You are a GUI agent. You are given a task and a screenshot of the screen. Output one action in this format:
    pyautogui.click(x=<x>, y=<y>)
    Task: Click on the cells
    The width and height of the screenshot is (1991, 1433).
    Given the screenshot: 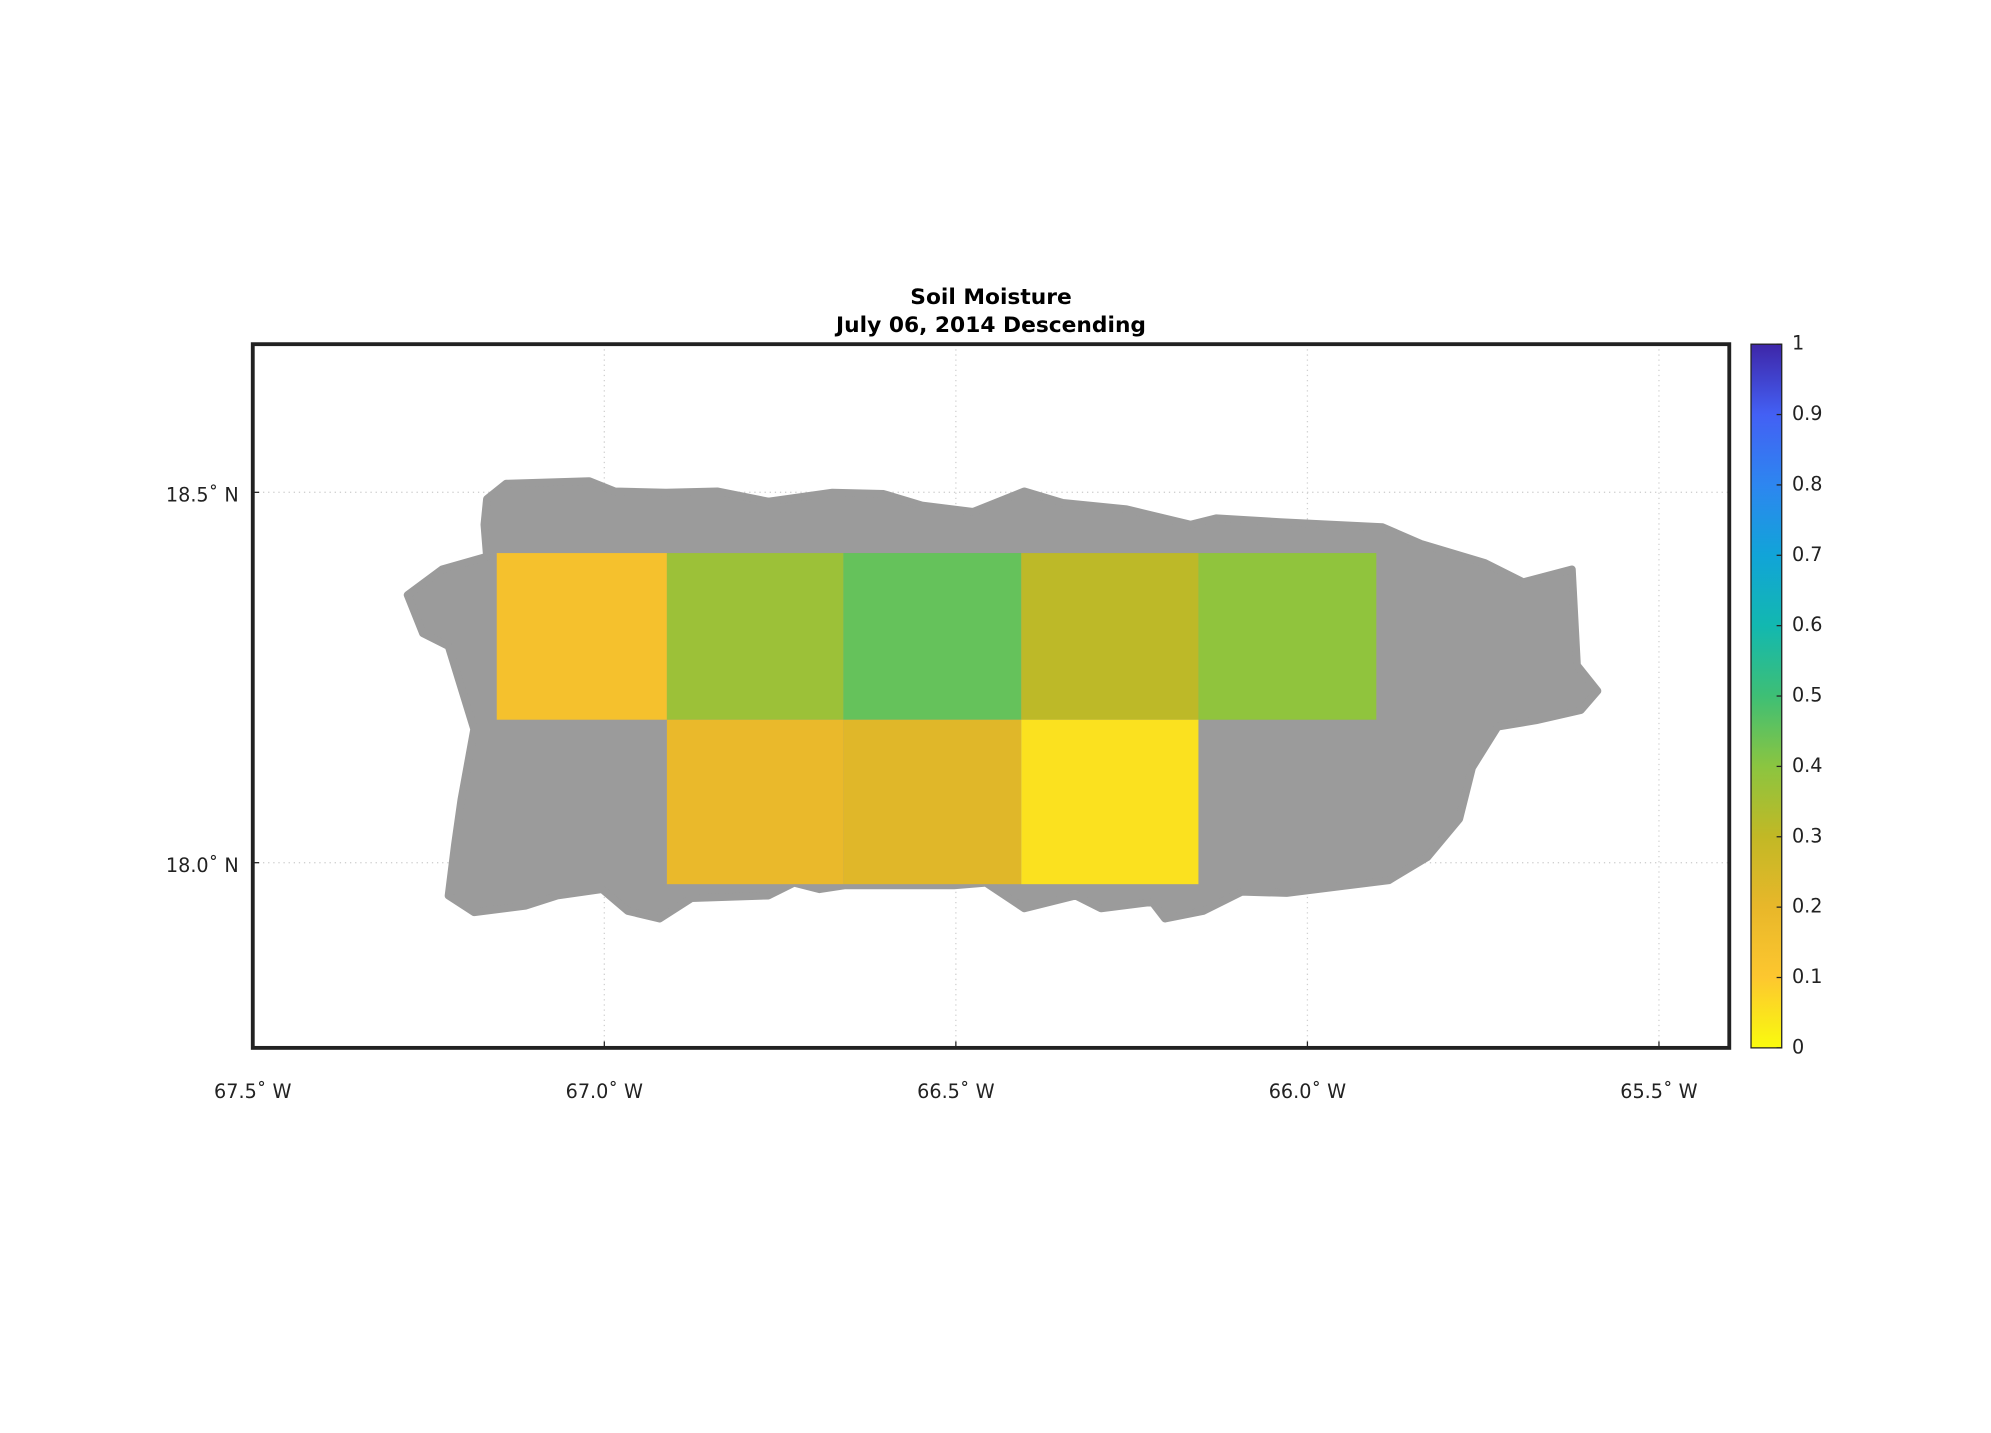 What is the action you would take?
    pyautogui.click(x=936, y=719)
    